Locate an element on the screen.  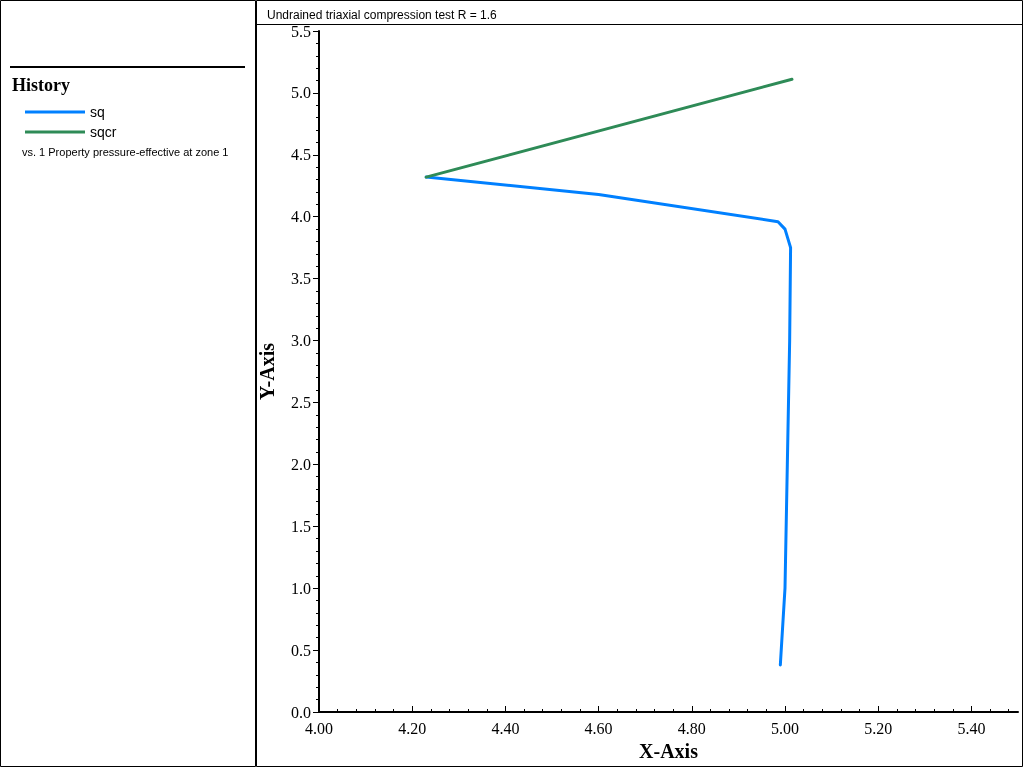
y-tick-label: 4.5 is located at coordinates (301, 155).